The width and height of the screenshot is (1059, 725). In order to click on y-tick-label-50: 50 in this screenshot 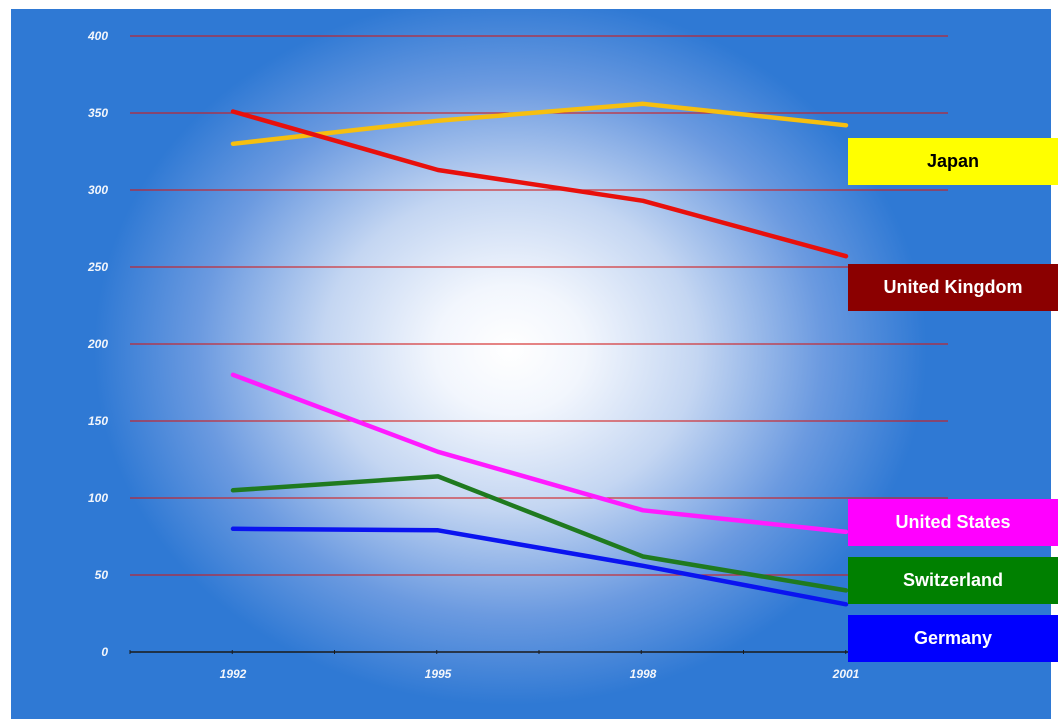, I will do `click(102, 575)`.